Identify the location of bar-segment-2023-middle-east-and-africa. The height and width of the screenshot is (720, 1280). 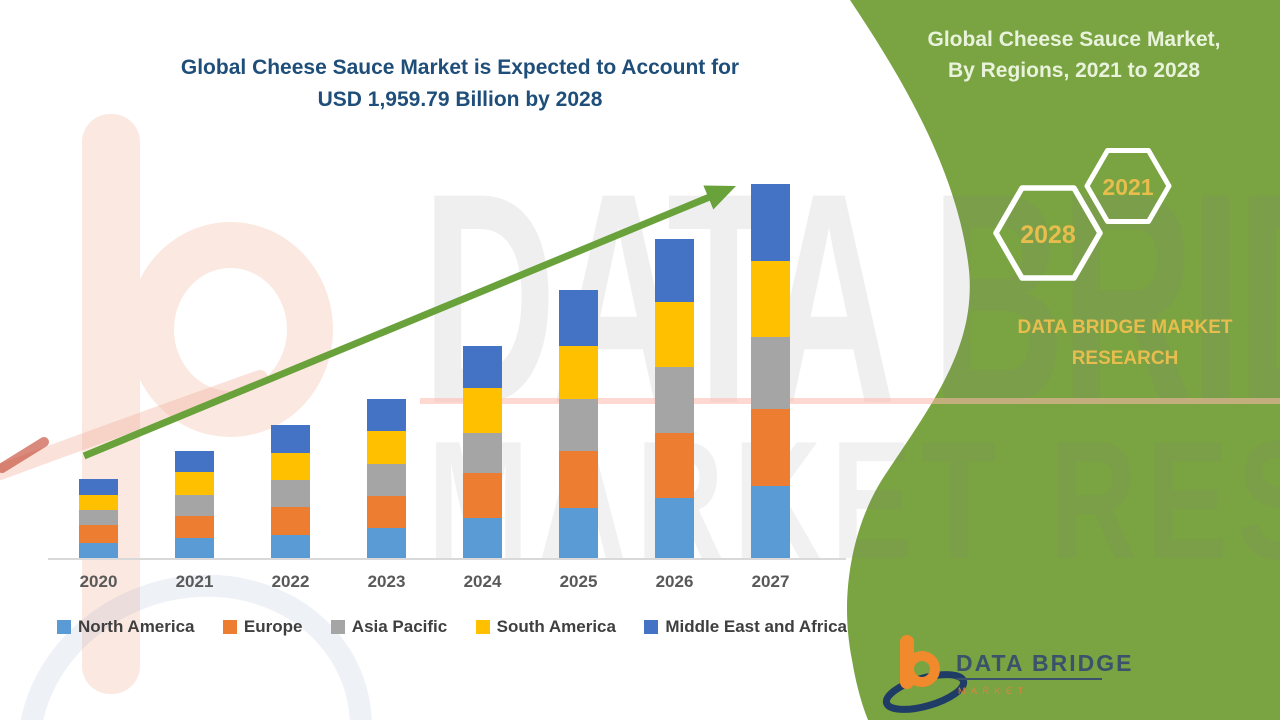
(386, 415).